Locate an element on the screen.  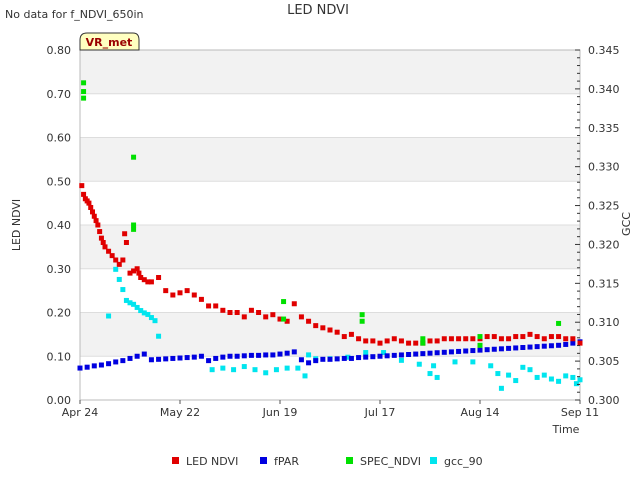
no-data-note: No data for f_NDVI_650in is located at coordinates (74, 14).